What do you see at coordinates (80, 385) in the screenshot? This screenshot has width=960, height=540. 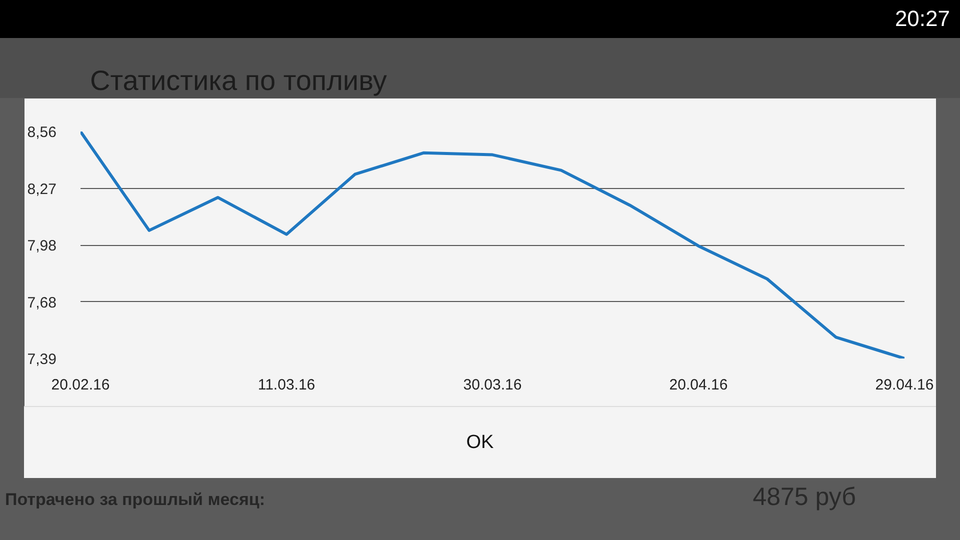 I see `x-tick-label: 20.02.16` at bounding box center [80, 385].